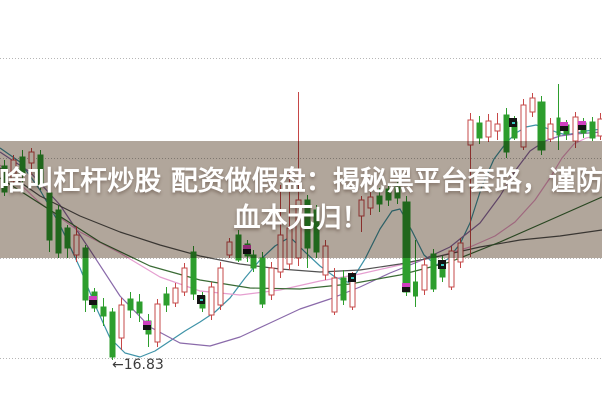  What do you see at coordinates (301, 218) in the screenshot?
I see `headline-line-2: 血本无归！` at bounding box center [301, 218].